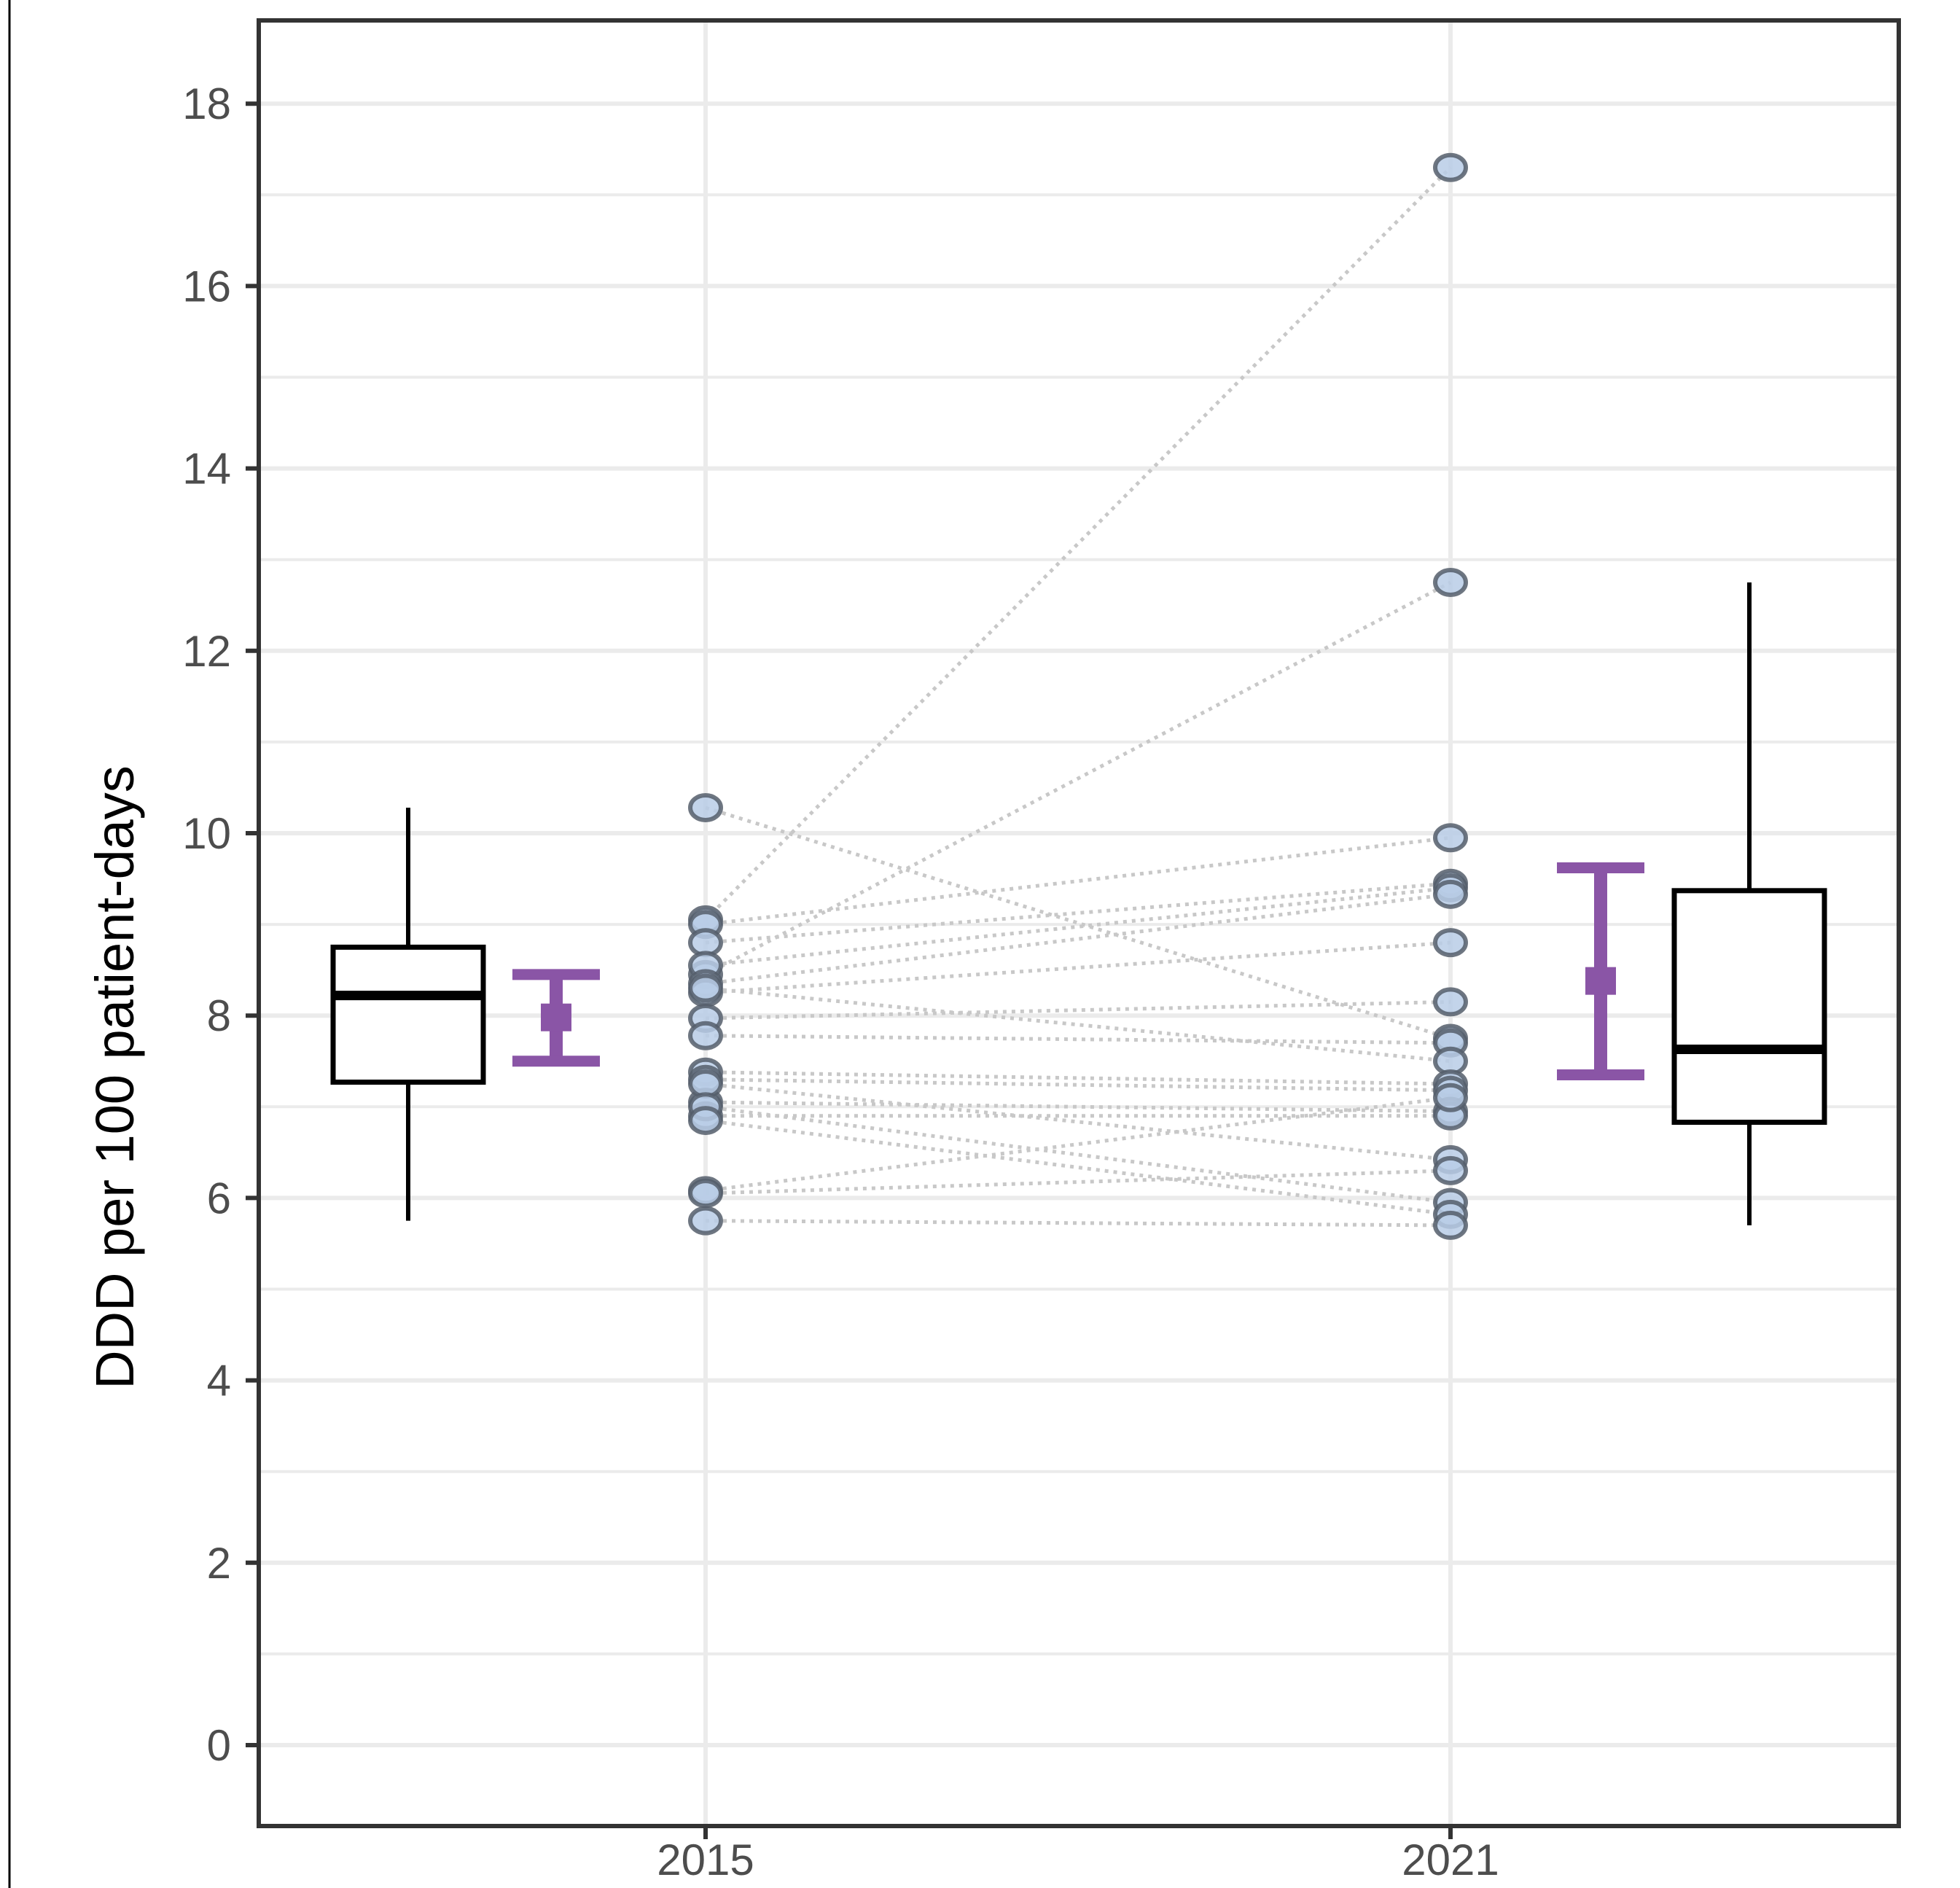  Describe the element at coordinates (219, 1016) in the screenshot. I see `y-tick-label: 8` at that location.